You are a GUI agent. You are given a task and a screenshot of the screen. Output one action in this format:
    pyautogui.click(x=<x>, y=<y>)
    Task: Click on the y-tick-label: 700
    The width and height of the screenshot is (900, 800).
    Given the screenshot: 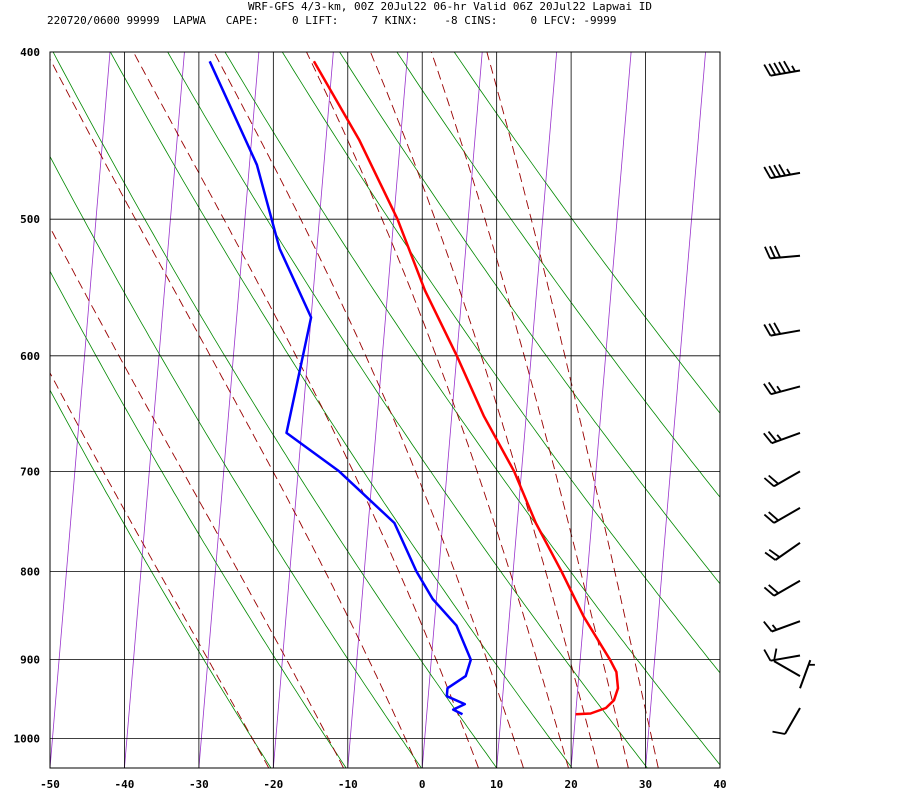 What is the action you would take?
    pyautogui.click(x=30, y=471)
    